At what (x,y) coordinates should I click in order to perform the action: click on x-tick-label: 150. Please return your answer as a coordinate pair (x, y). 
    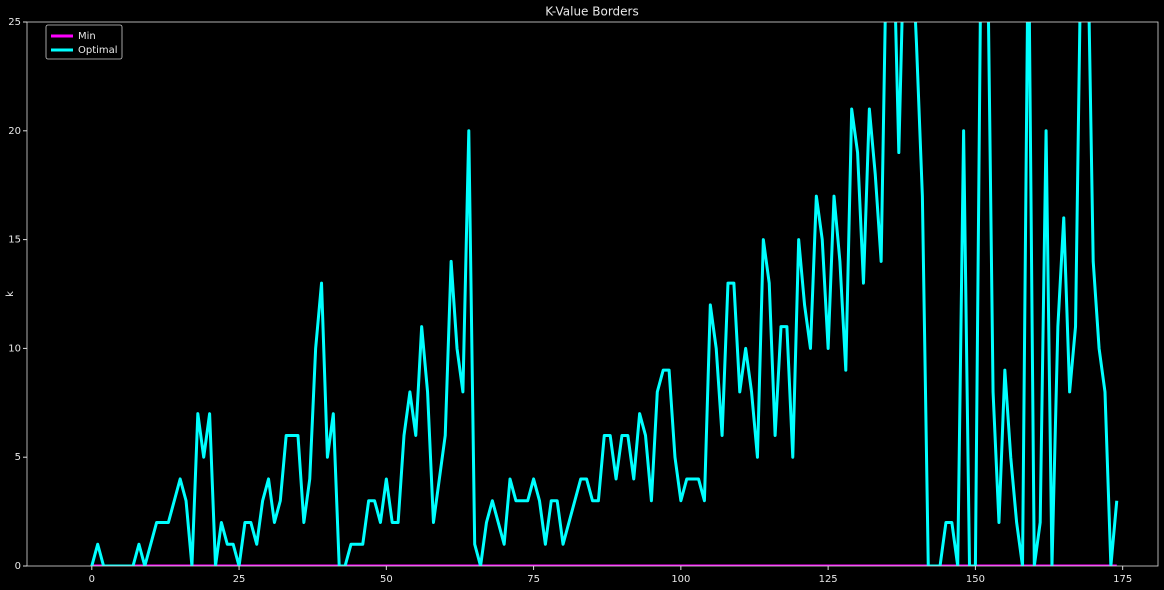
    Looking at the image, I should click on (975, 579).